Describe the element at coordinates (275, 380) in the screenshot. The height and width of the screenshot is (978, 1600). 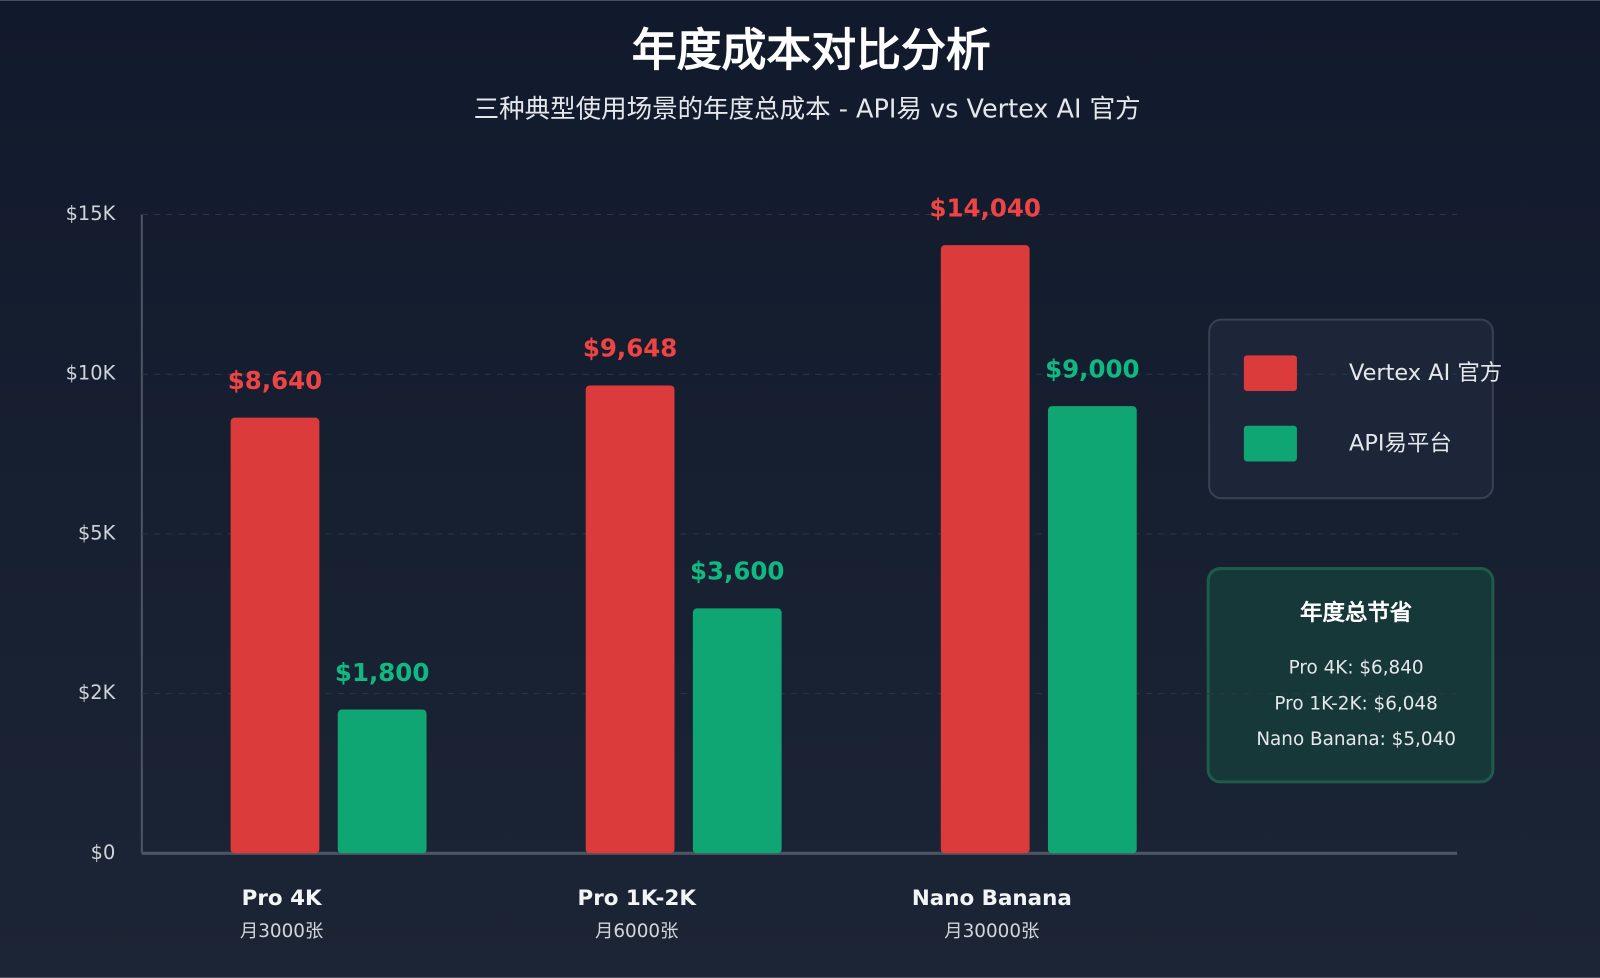
I see `value-label: $8,640` at that location.